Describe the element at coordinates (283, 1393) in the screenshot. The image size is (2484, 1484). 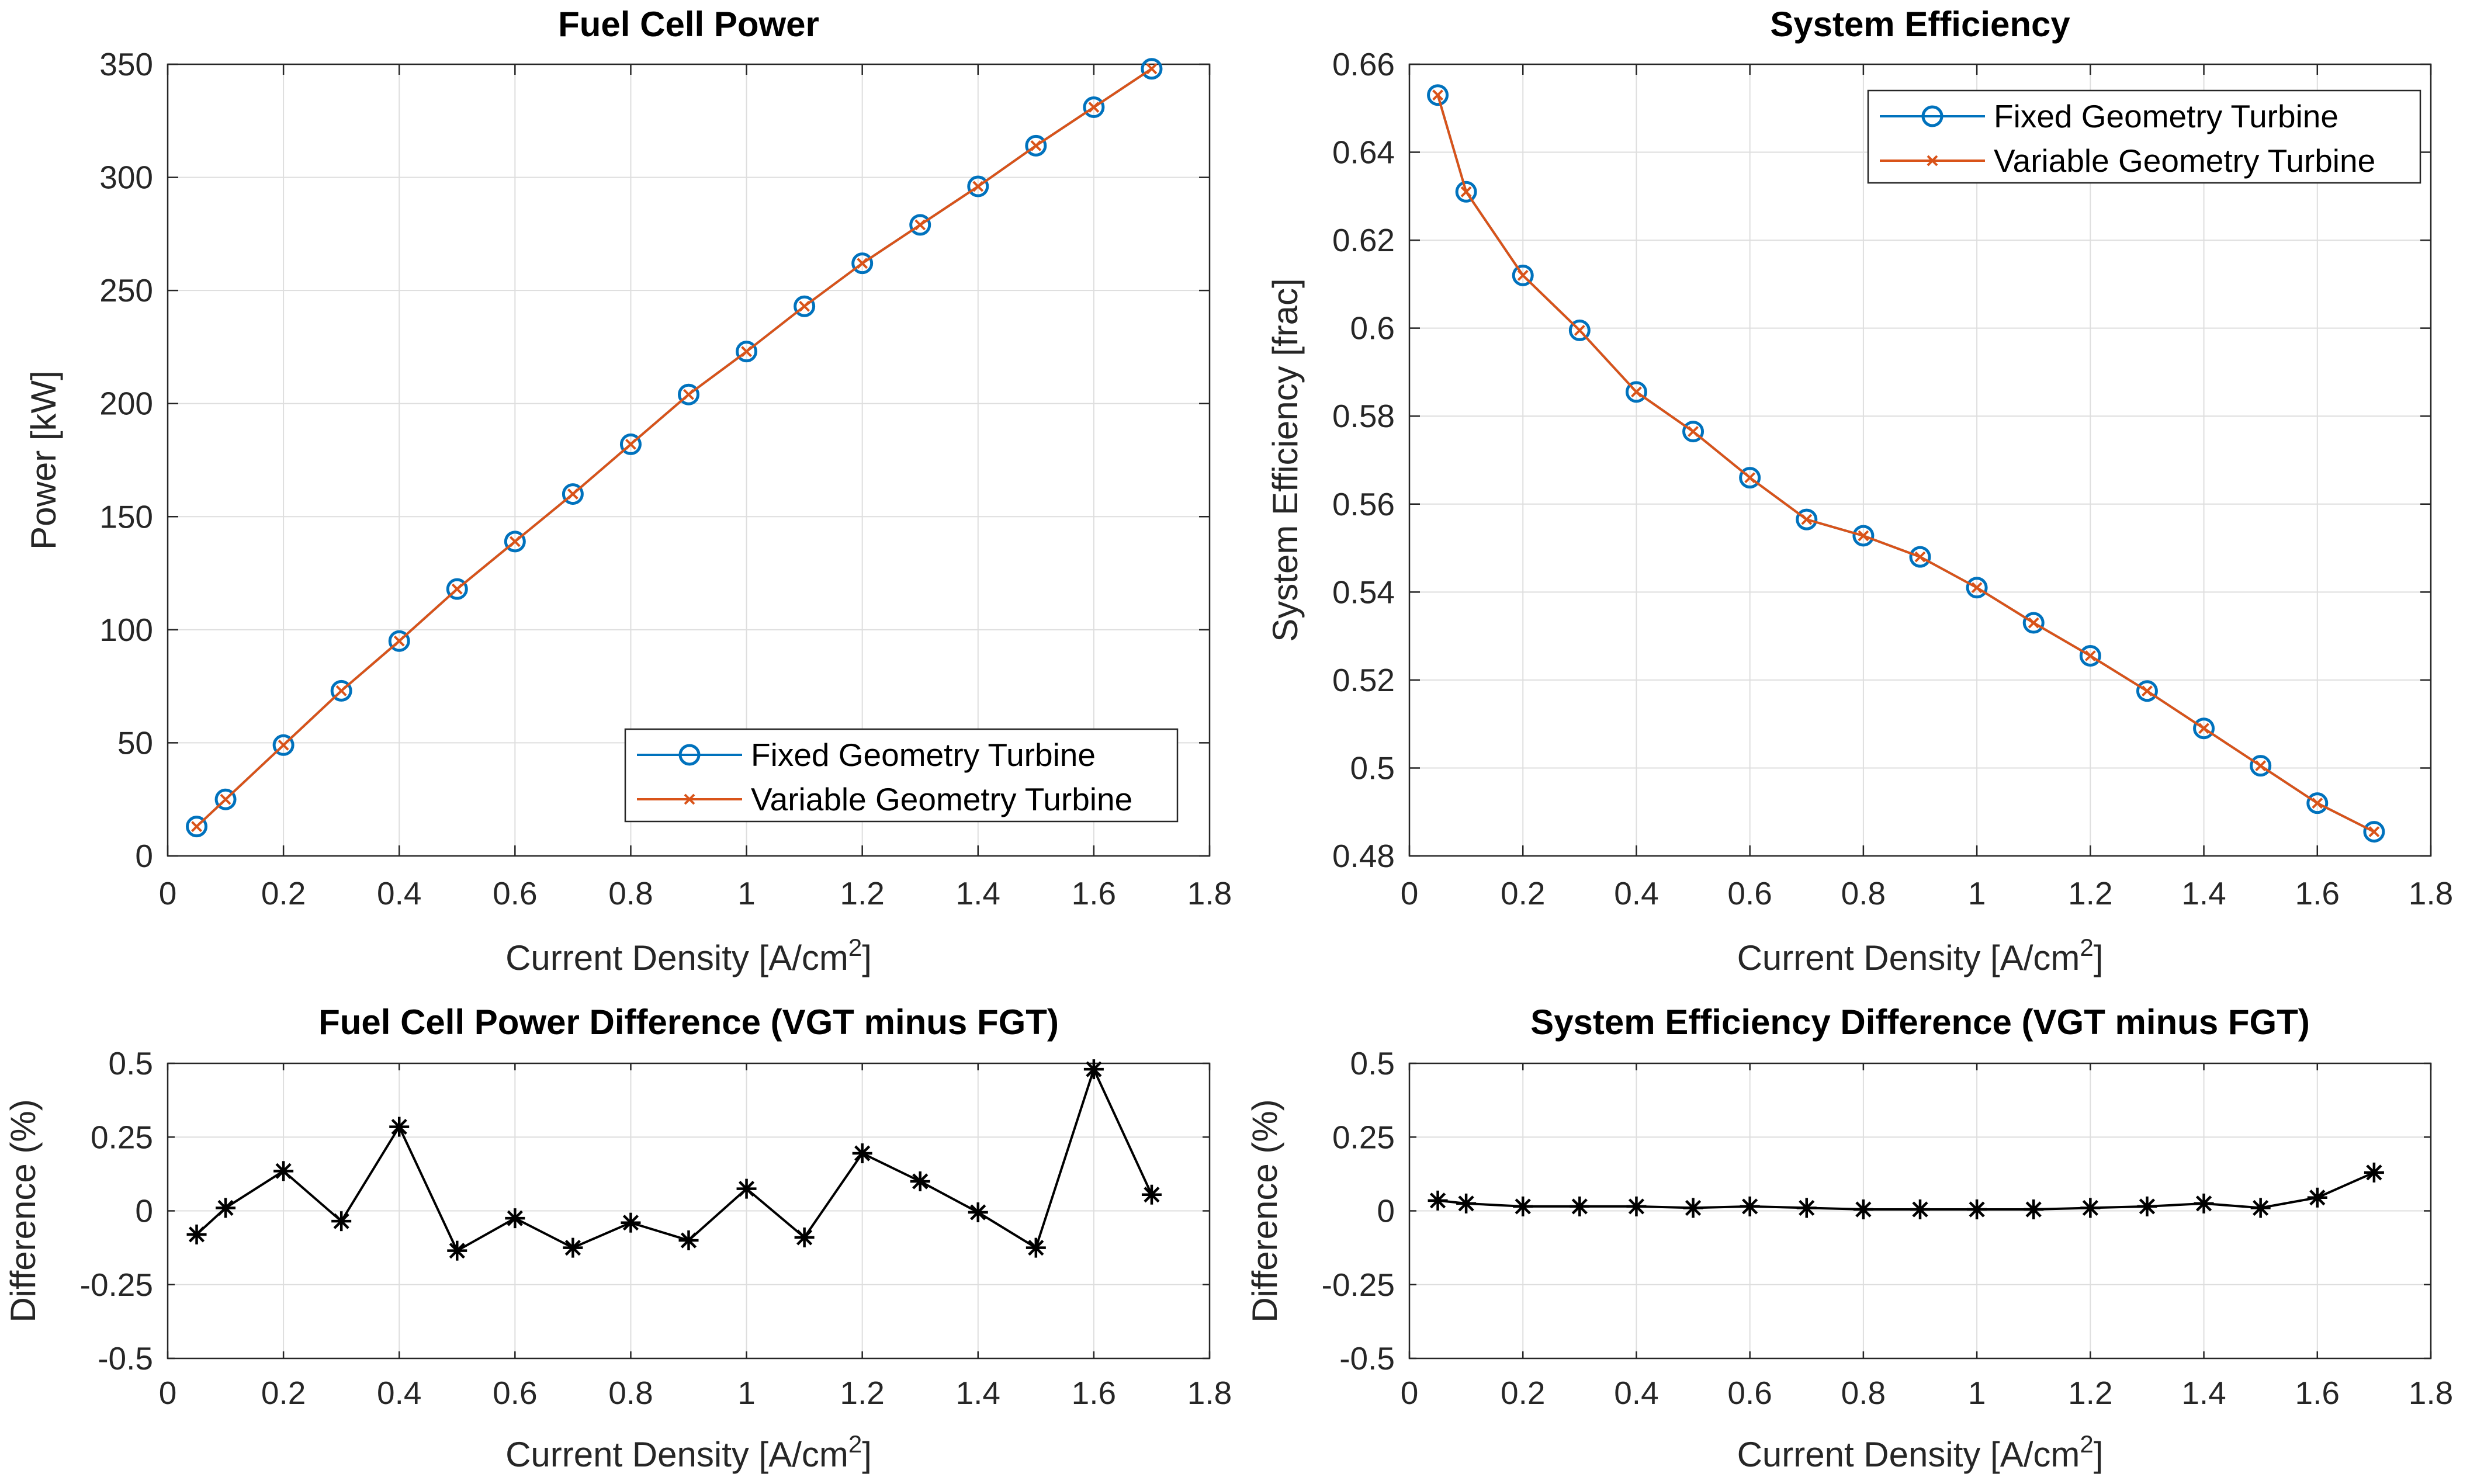
I see `x-tick-label: 0.2` at that location.